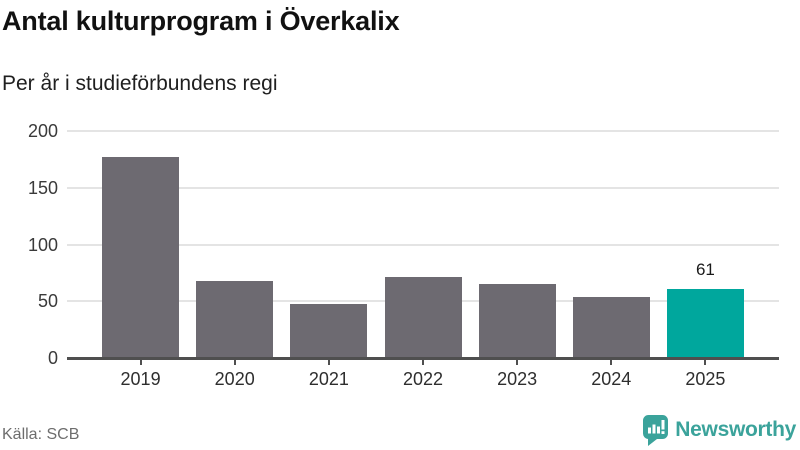 Image resolution: width=800 pixels, height=450 pixels. I want to click on x-axis-tick-label: 2020, so click(234, 379).